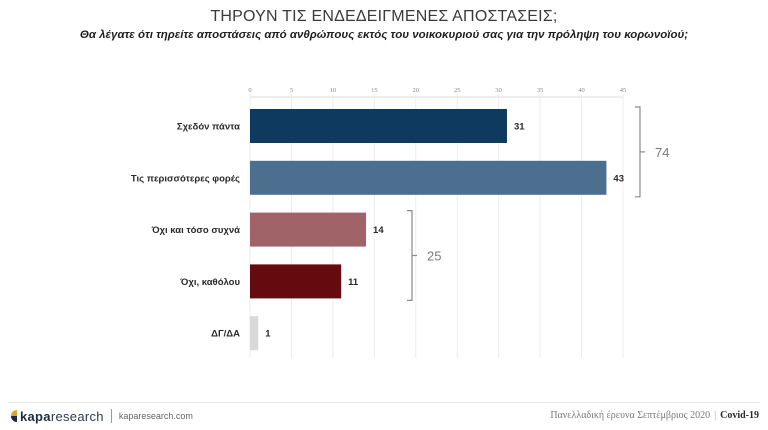 This screenshot has width=768, height=430. What do you see at coordinates (437, 90) in the screenshot?
I see `x-axis-ticks: 0 5 10 15 20 25 30 35 40 45` at bounding box center [437, 90].